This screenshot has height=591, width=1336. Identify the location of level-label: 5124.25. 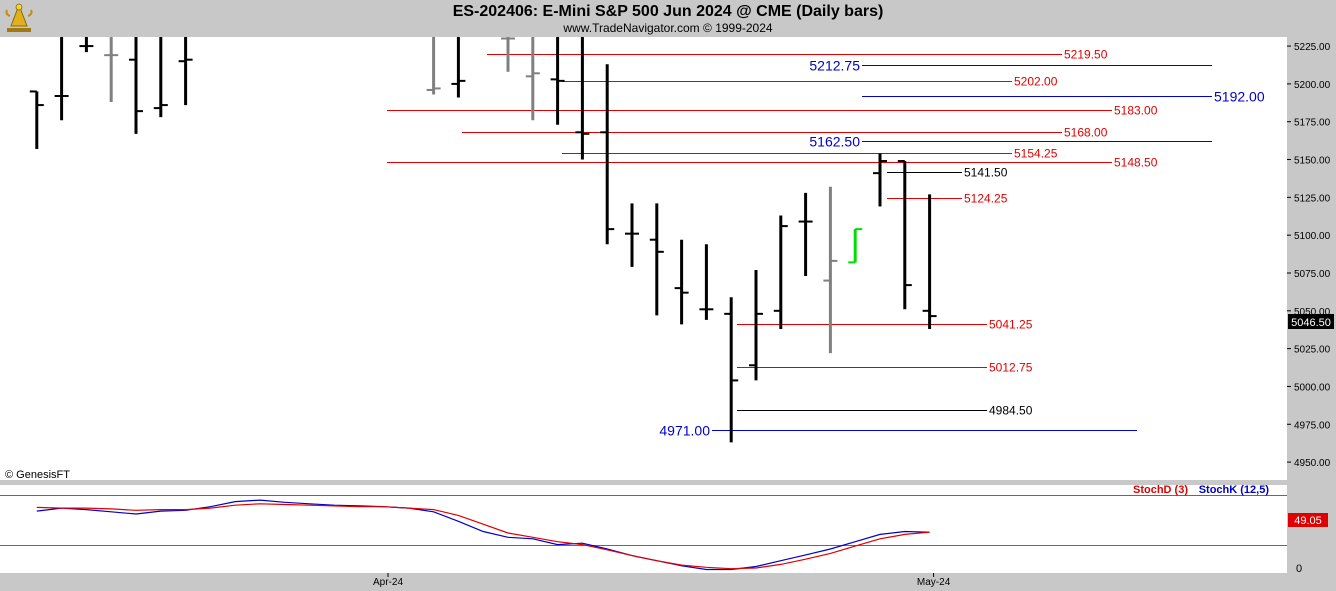
(986, 199).